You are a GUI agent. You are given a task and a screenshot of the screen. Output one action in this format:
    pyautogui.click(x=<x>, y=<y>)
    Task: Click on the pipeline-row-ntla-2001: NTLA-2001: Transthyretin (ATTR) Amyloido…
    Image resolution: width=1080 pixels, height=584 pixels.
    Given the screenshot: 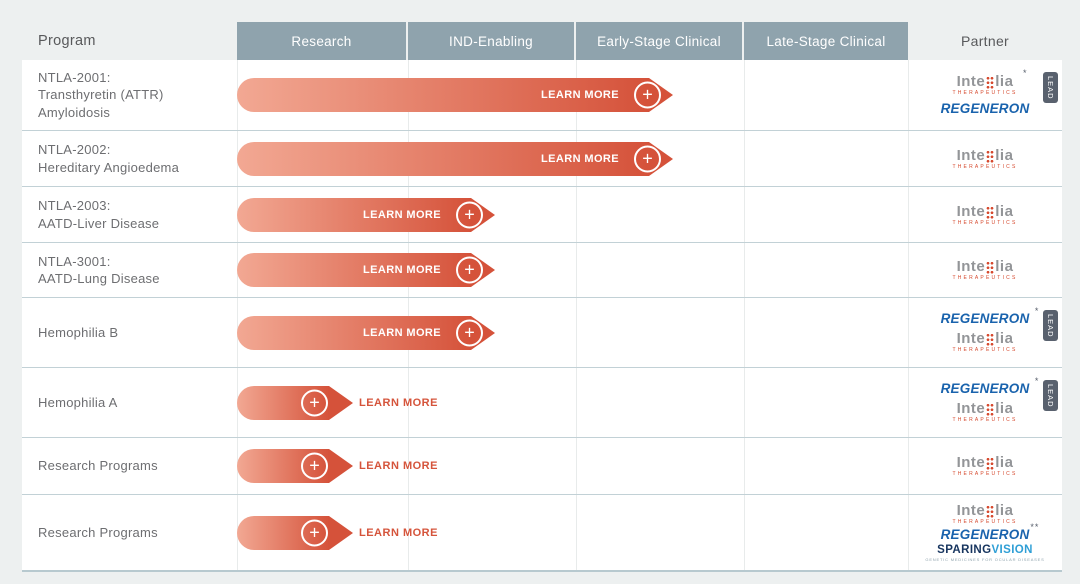 What is the action you would take?
    pyautogui.click(x=542, y=95)
    